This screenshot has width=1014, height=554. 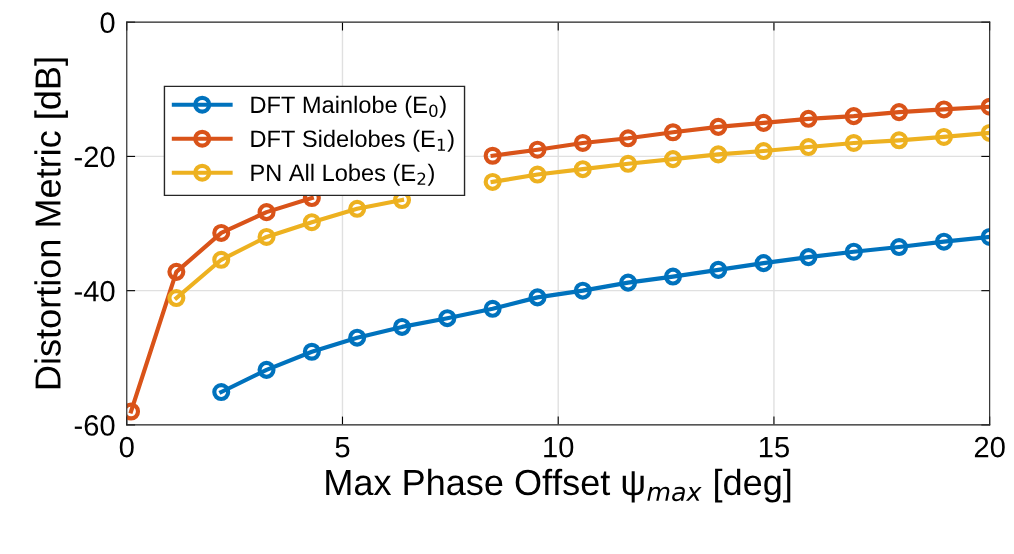 I want to click on x-tick-label: 20, so click(x=989, y=447).